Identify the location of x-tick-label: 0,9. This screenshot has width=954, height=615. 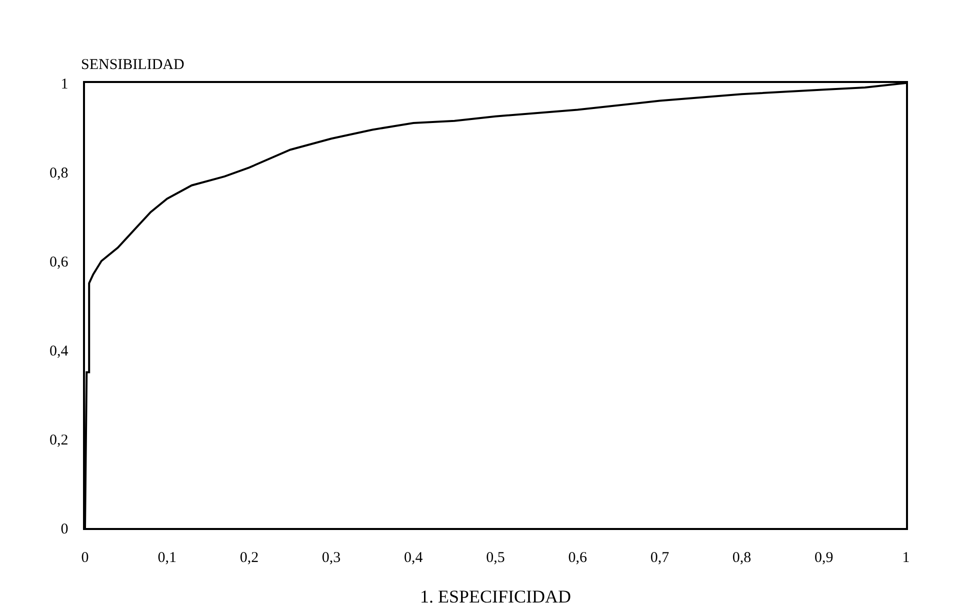
(824, 558).